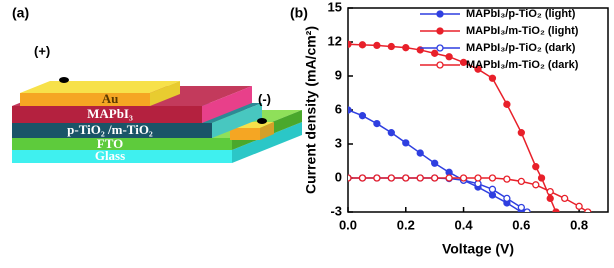 The width and height of the screenshot is (614, 268). I want to click on x-tick-label: 0.8, so click(579, 224).